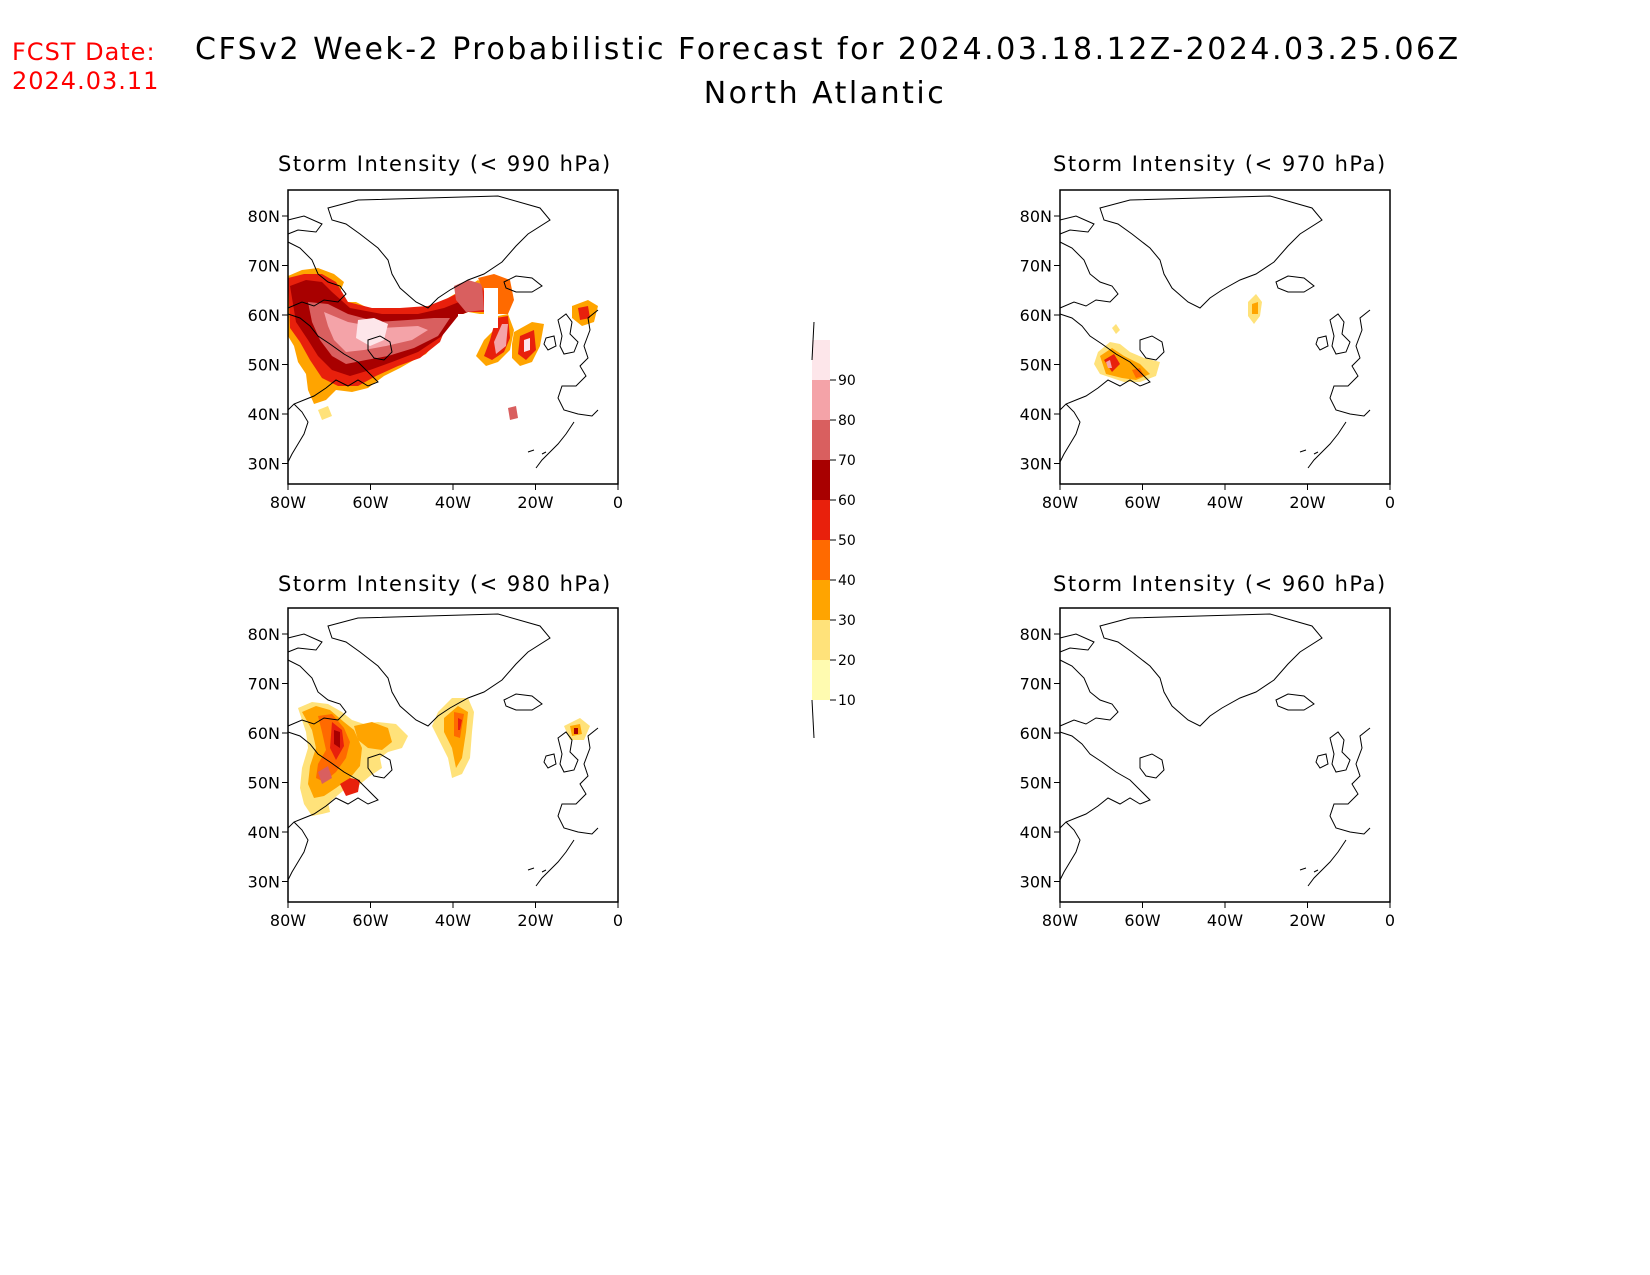 This screenshot has width=1650, height=1275. Describe the element at coordinates (847, 621) in the screenshot. I see `colorbar-label: 30` at that location.